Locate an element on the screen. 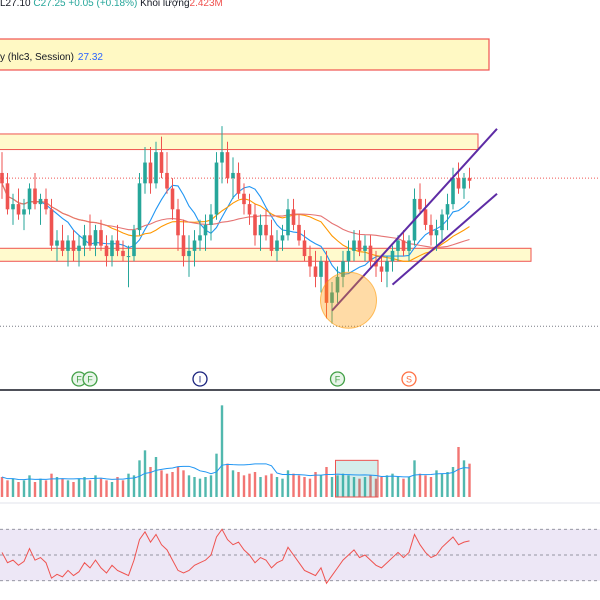  channel-lower-line is located at coordinates (444, 239).